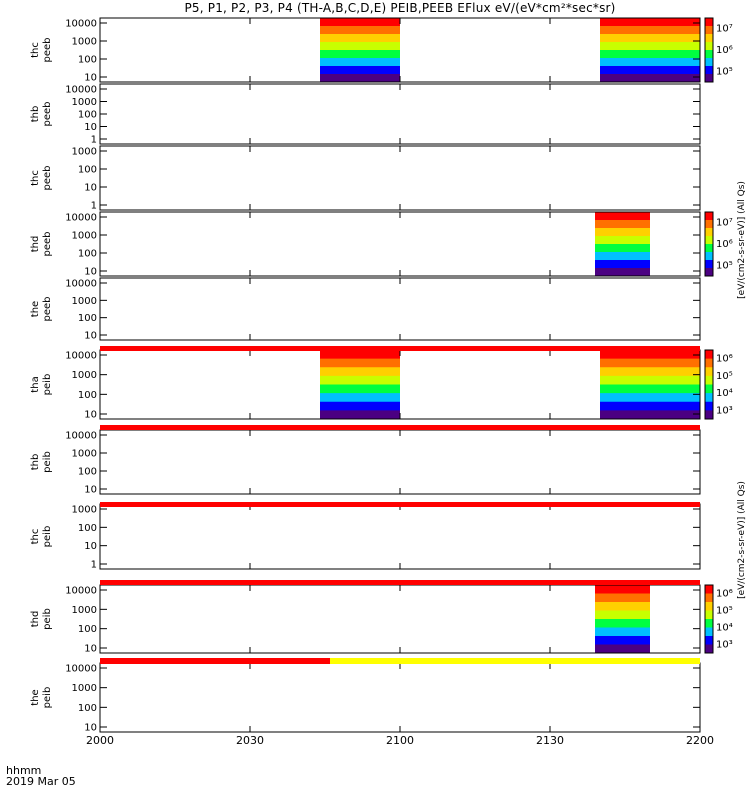  I want to click on colorbar-tick-label: 10⁶, so click(724, 359).